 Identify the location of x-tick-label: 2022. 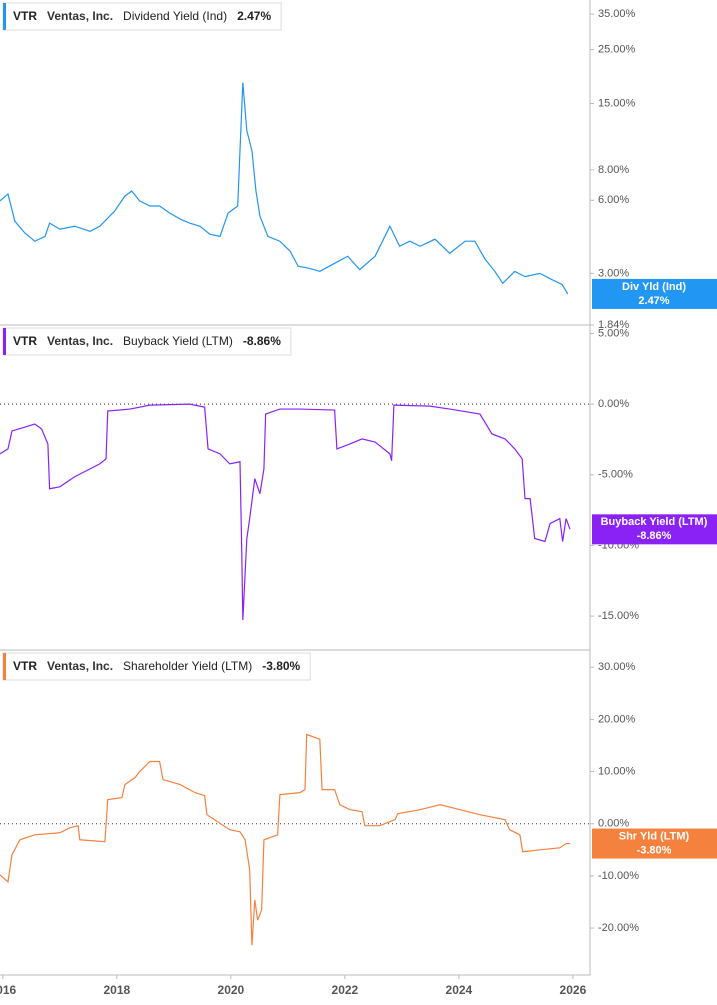
(345, 990).